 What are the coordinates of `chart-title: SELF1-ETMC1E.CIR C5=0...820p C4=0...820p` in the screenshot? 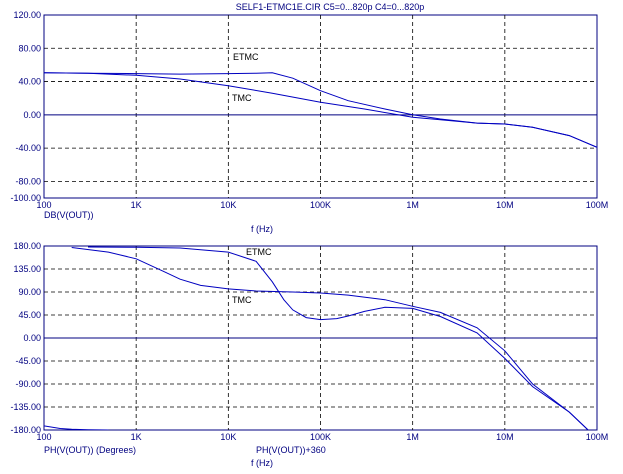 It's located at (330, 7).